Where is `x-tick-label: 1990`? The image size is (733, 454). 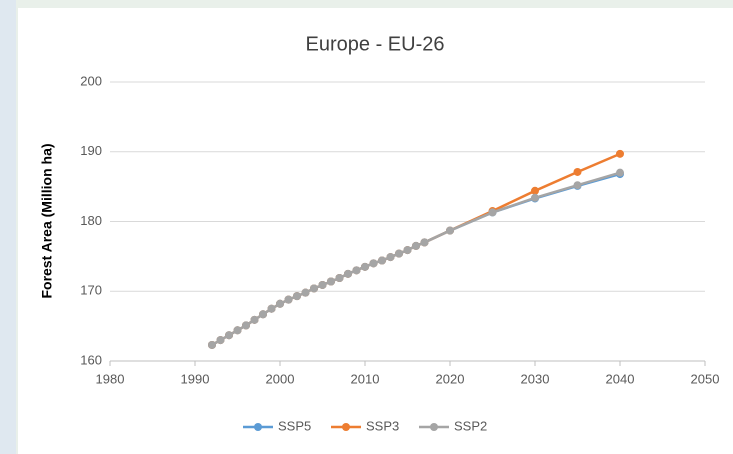 x-tick-label: 1990 is located at coordinates (195, 378).